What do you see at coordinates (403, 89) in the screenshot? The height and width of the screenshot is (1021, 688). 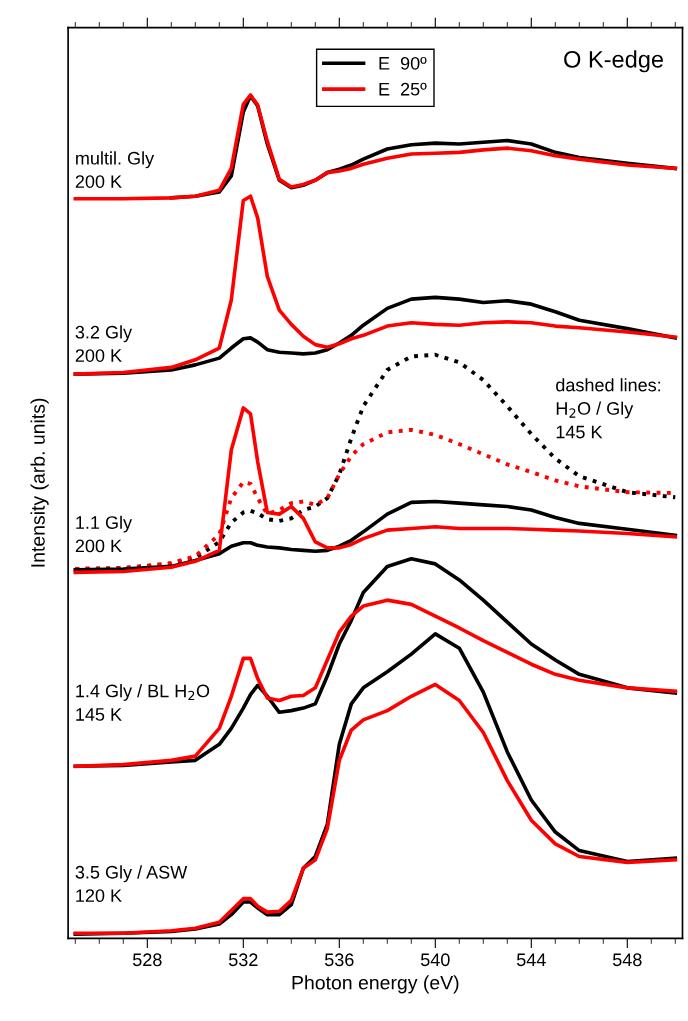 I see `legend-label: E 25º` at bounding box center [403, 89].